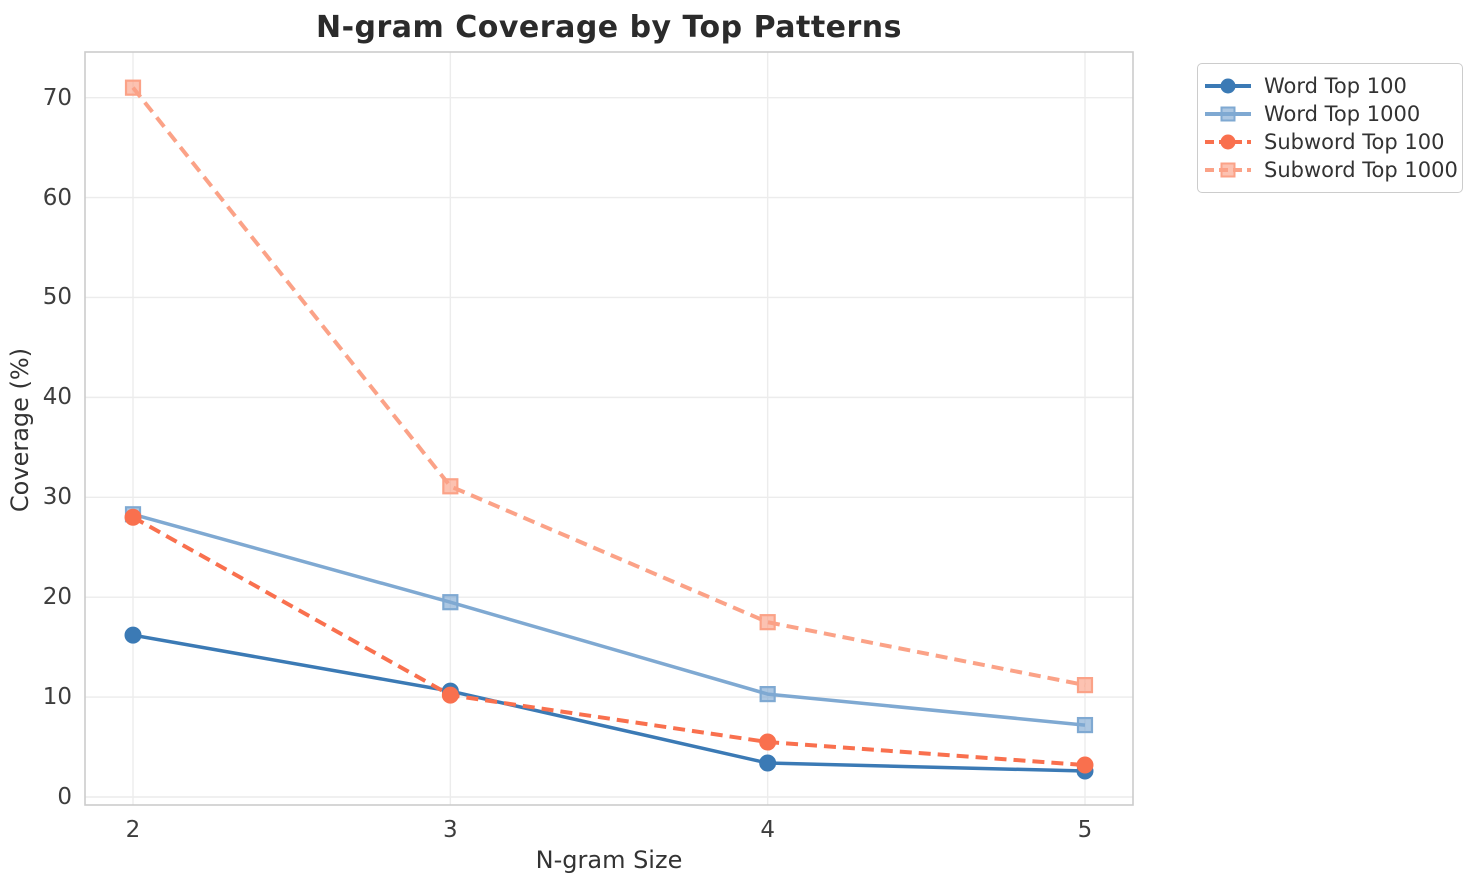 Image resolution: width=1479 pixels, height=885 pixels. Describe the element at coordinates (450, 695) in the screenshot. I see `marker-circle-subword-top-100-x3` at that location.